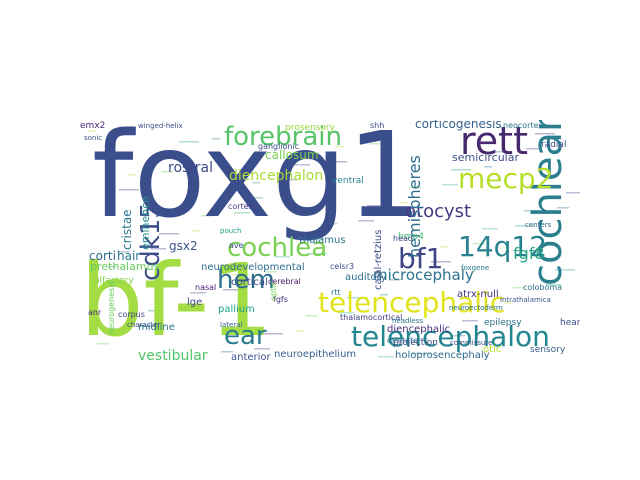  Describe the element at coordinates (283, 137) in the screenshot. I see `cloud-word: forebrain` at that location.